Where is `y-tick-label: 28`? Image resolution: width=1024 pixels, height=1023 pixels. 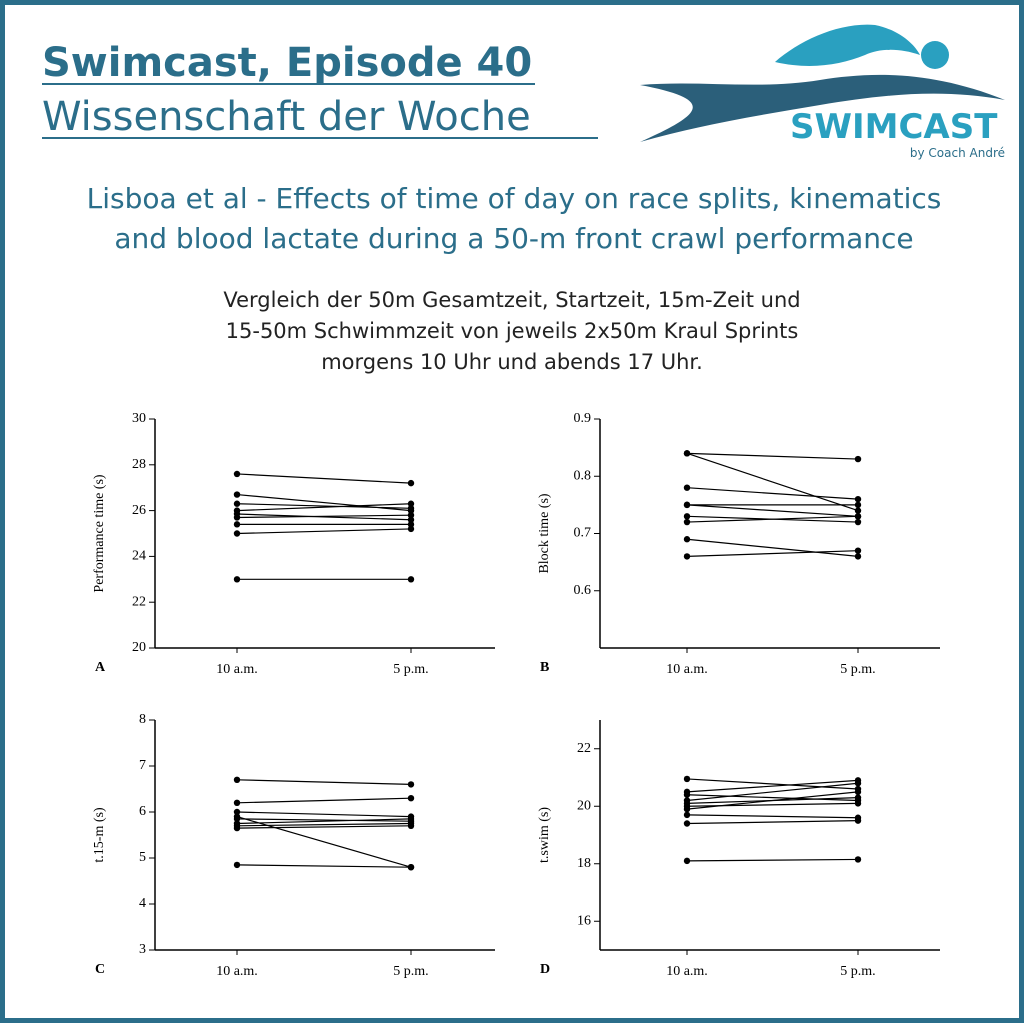
y-tick-label: 28 is located at coordinates (139, 464).